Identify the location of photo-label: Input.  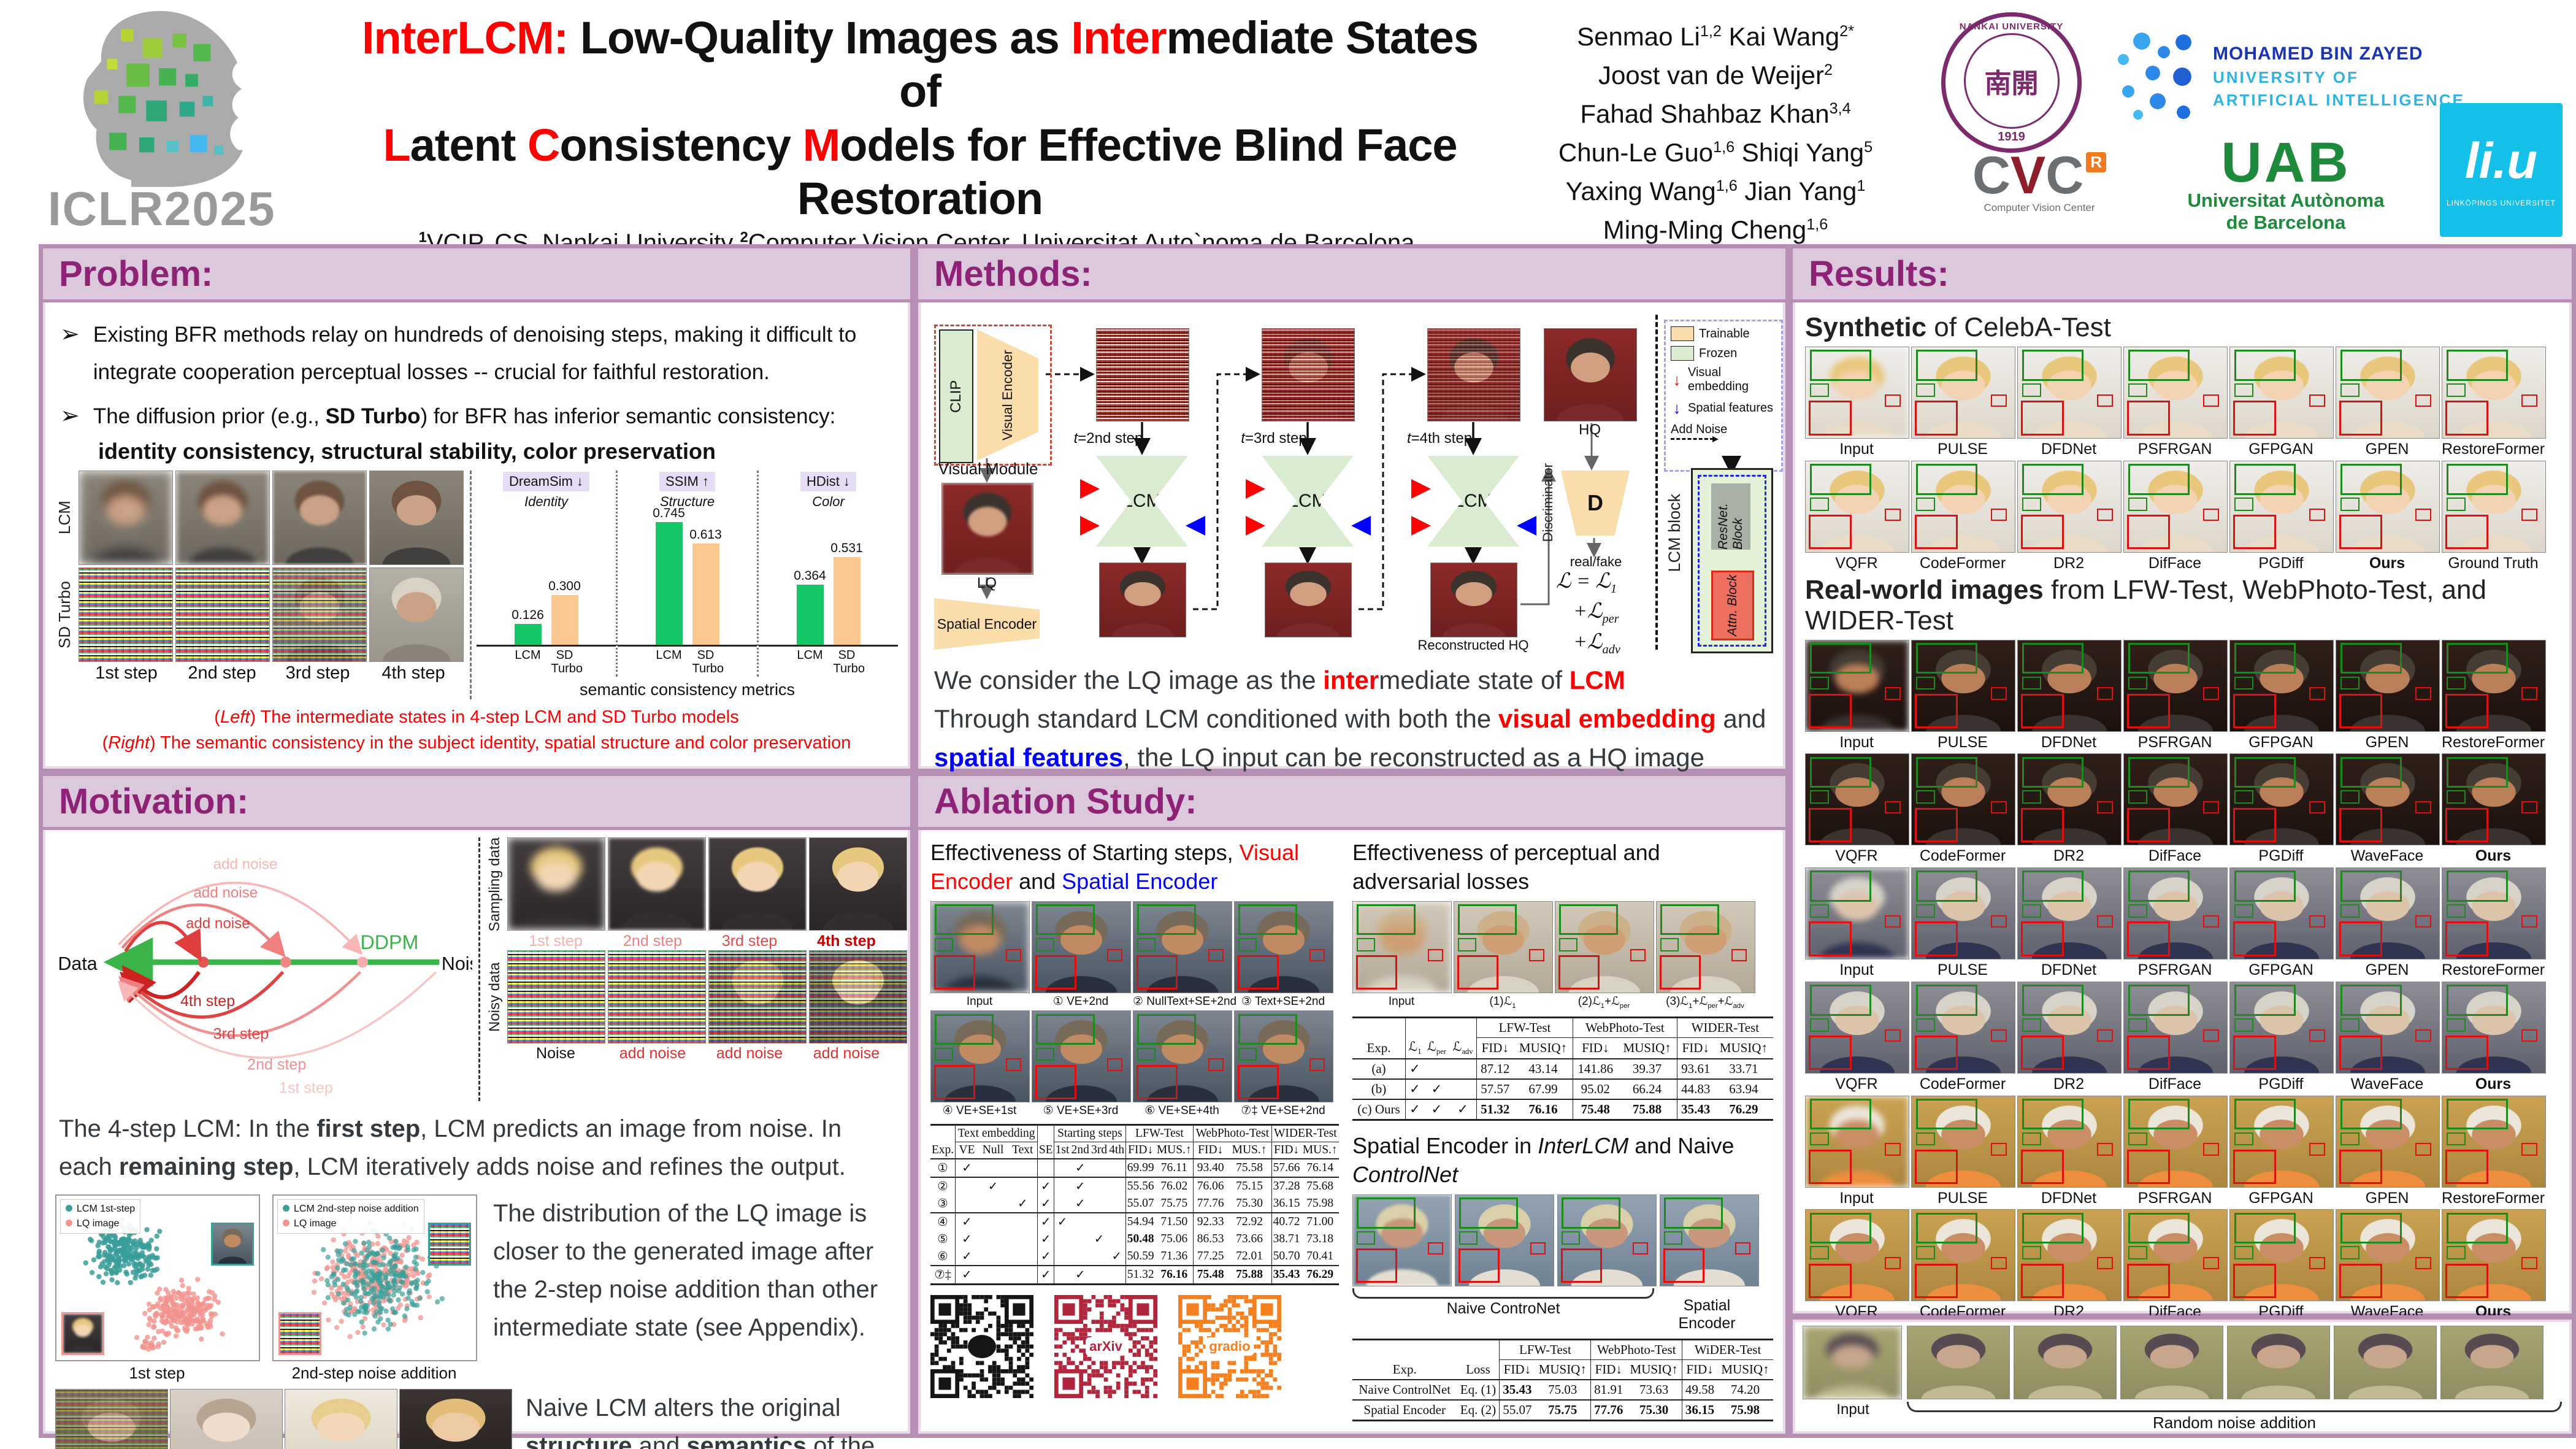
(1856, 742).